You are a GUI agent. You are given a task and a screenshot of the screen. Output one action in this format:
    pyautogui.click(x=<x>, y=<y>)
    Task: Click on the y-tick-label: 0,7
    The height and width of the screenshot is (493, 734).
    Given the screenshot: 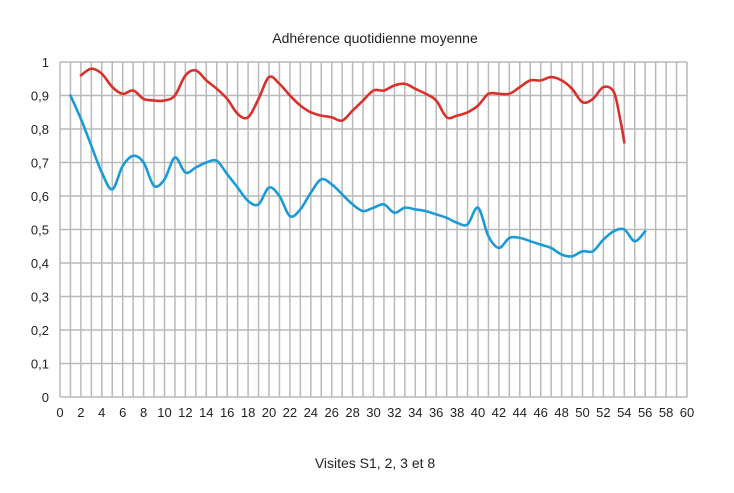 What is the action you would take?
    pyautogui.click(x=40, y=163)
    